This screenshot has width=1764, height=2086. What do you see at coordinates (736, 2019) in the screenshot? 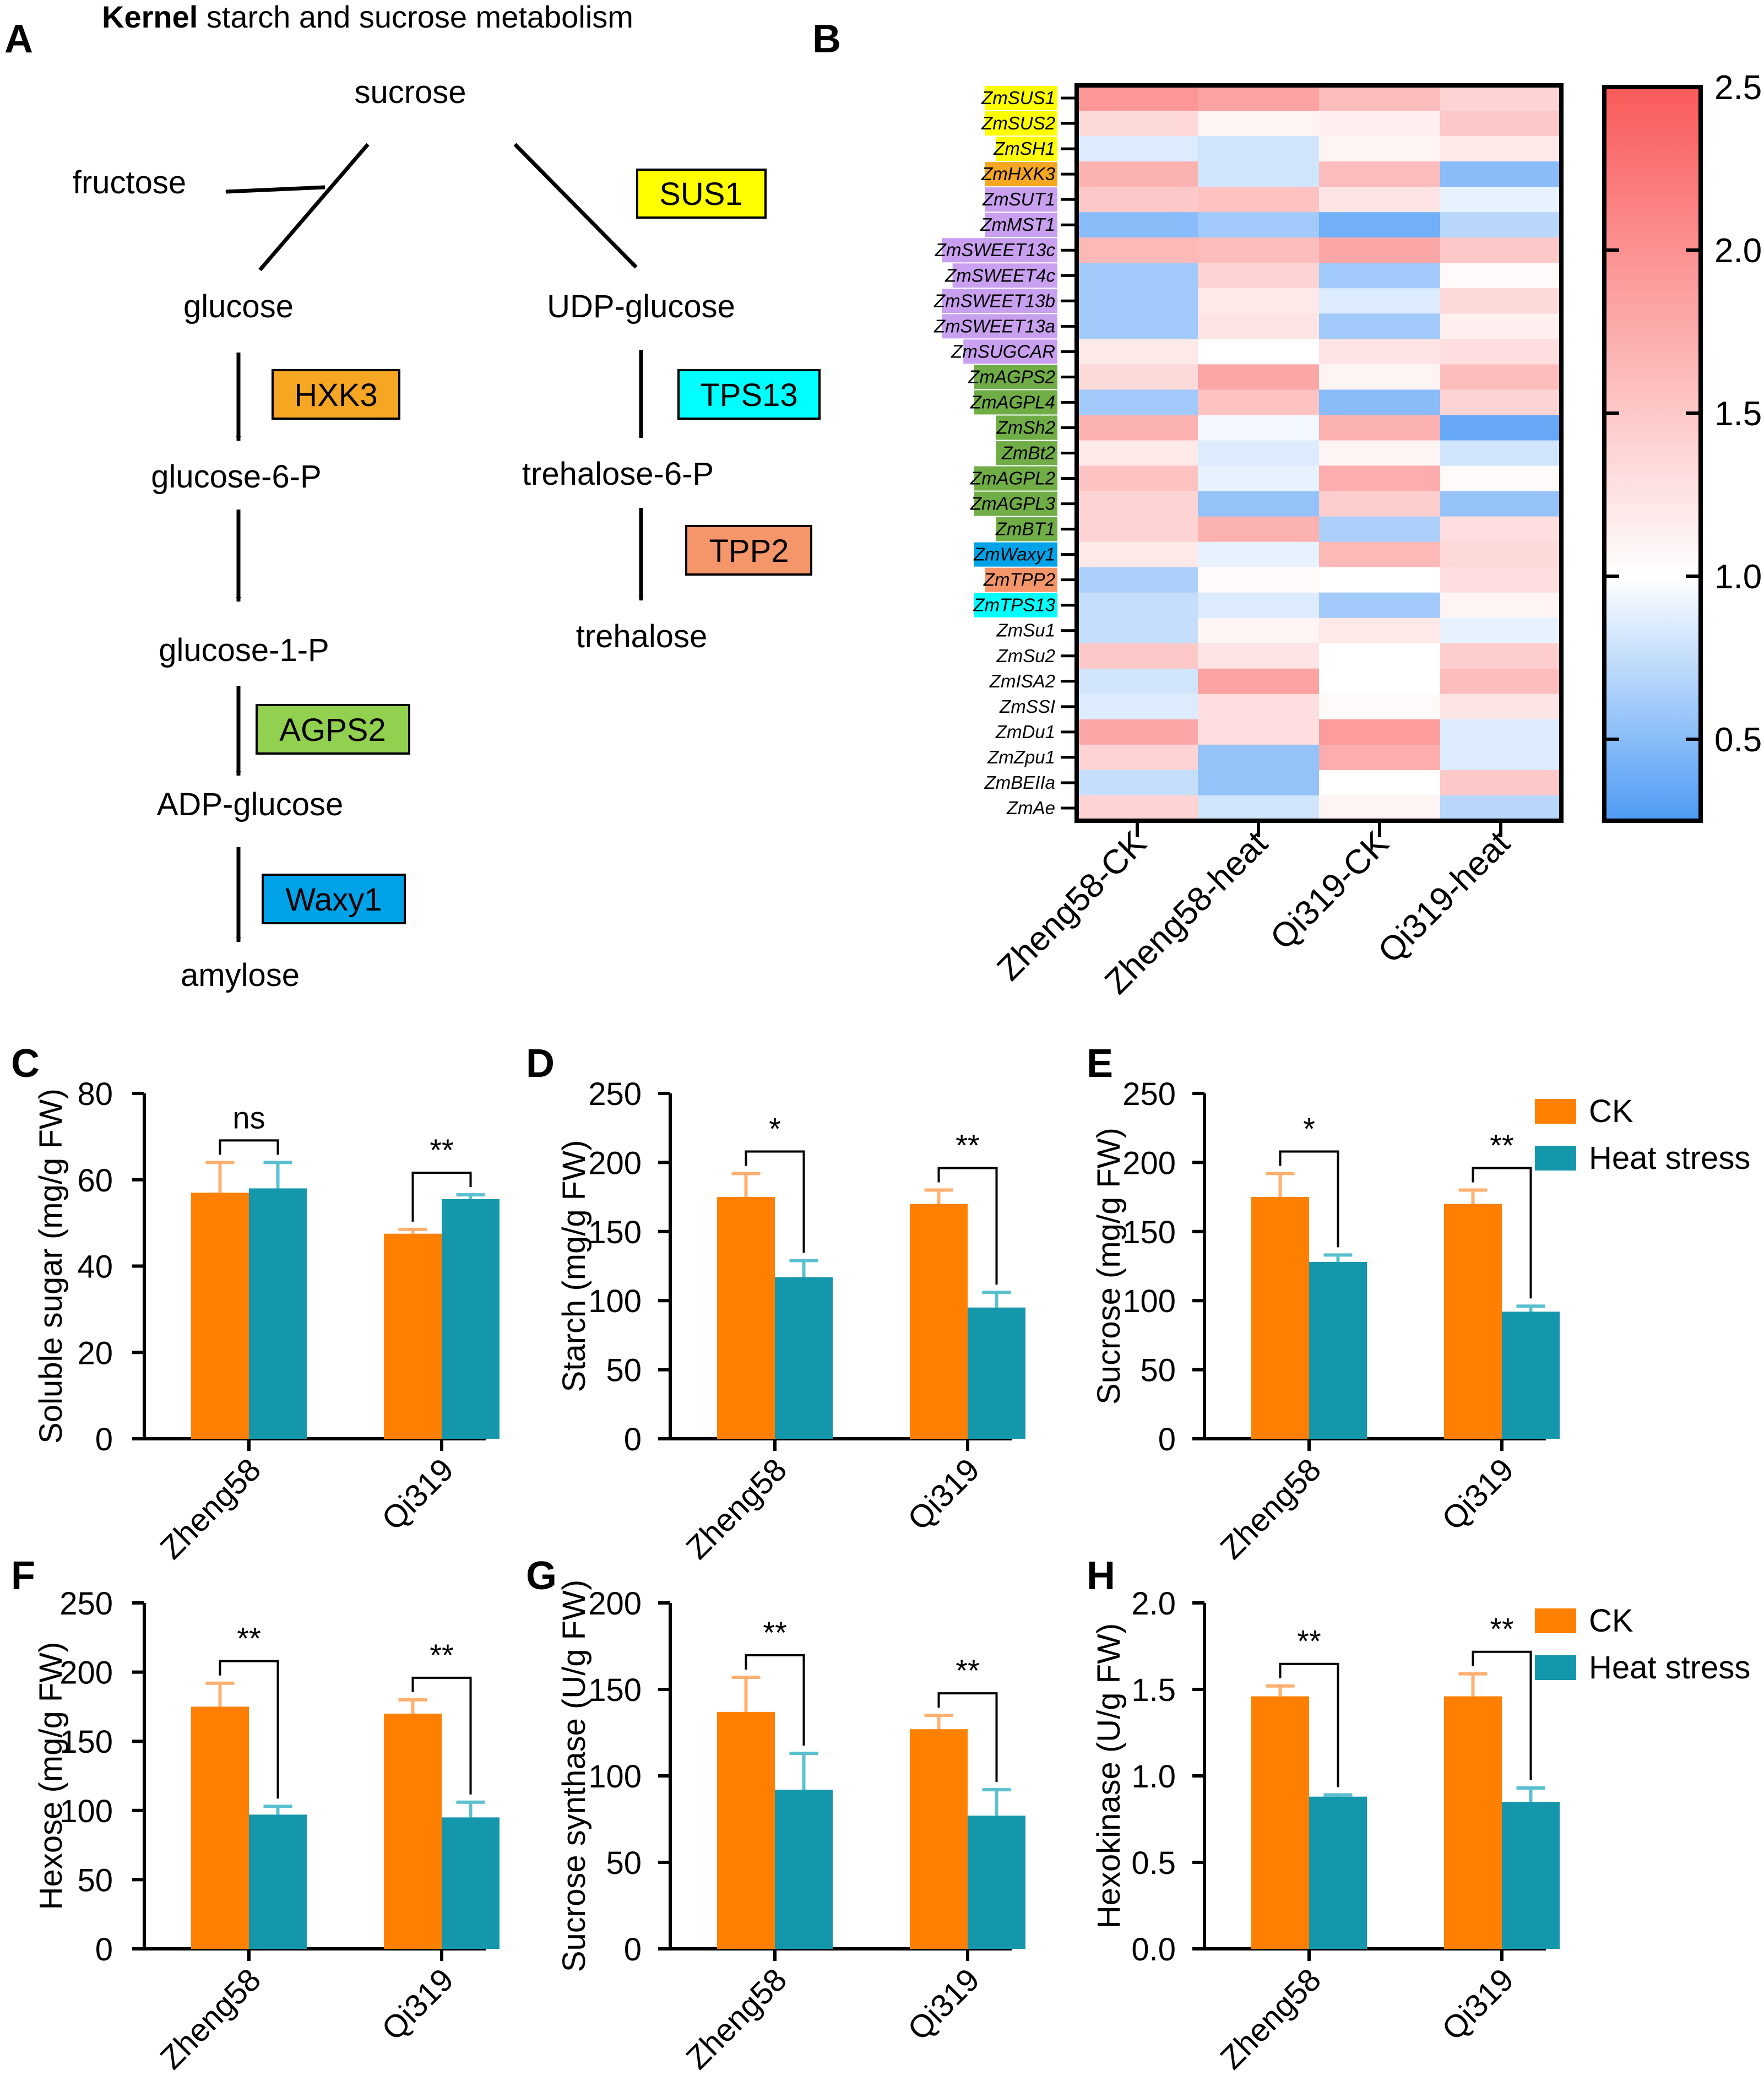
I see `x-tick-label: Zheng58` at bounding box center [736, 2019].